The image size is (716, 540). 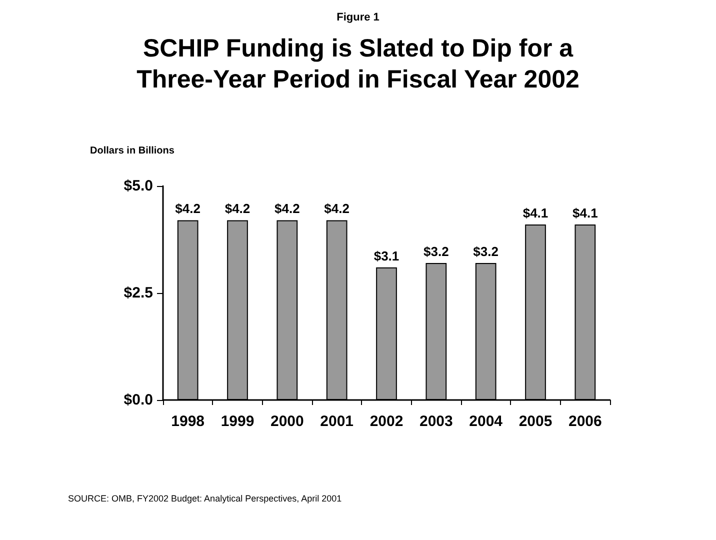 I want to click on x-tick-label: 2001, so click(x=337, y=421).